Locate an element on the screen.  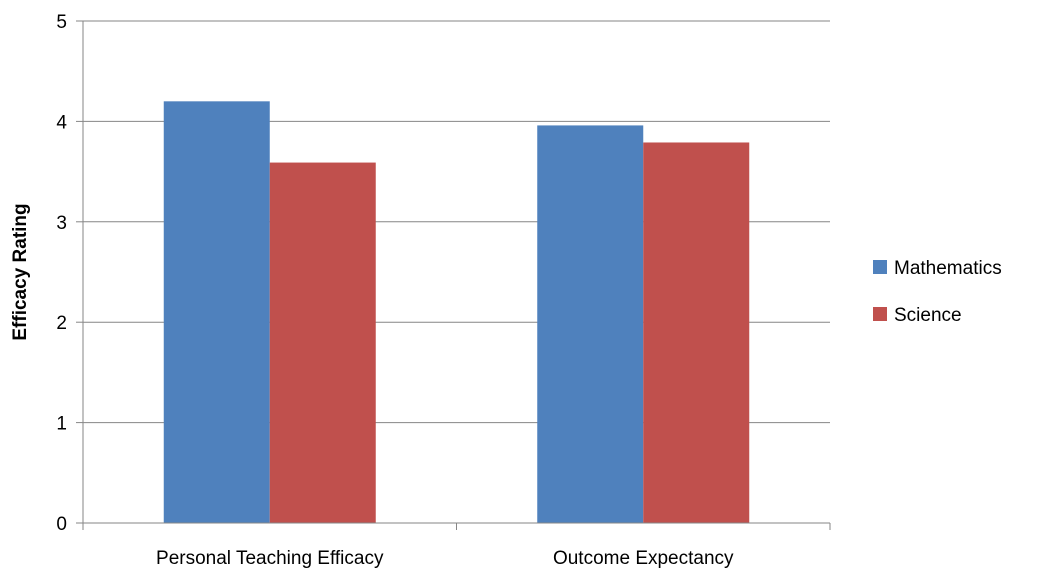
y-tick-label: 0 is located at coordinates (61, 524).